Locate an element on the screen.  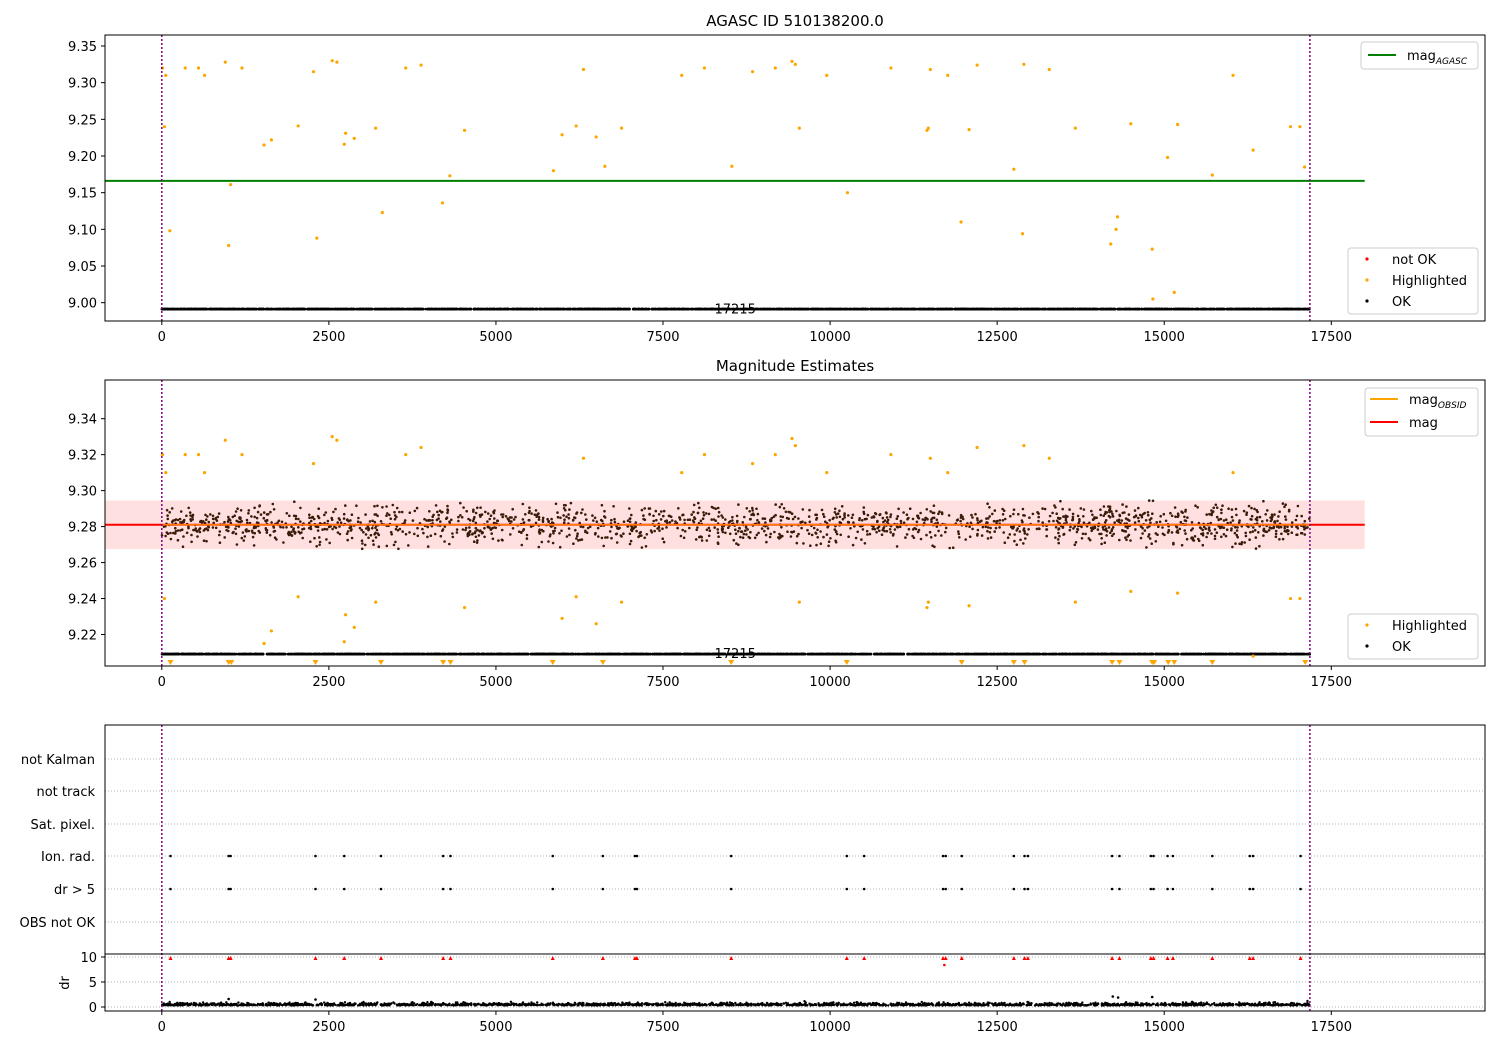
legend-not-ok-label: not OK is located at coordinates (1414, 260).